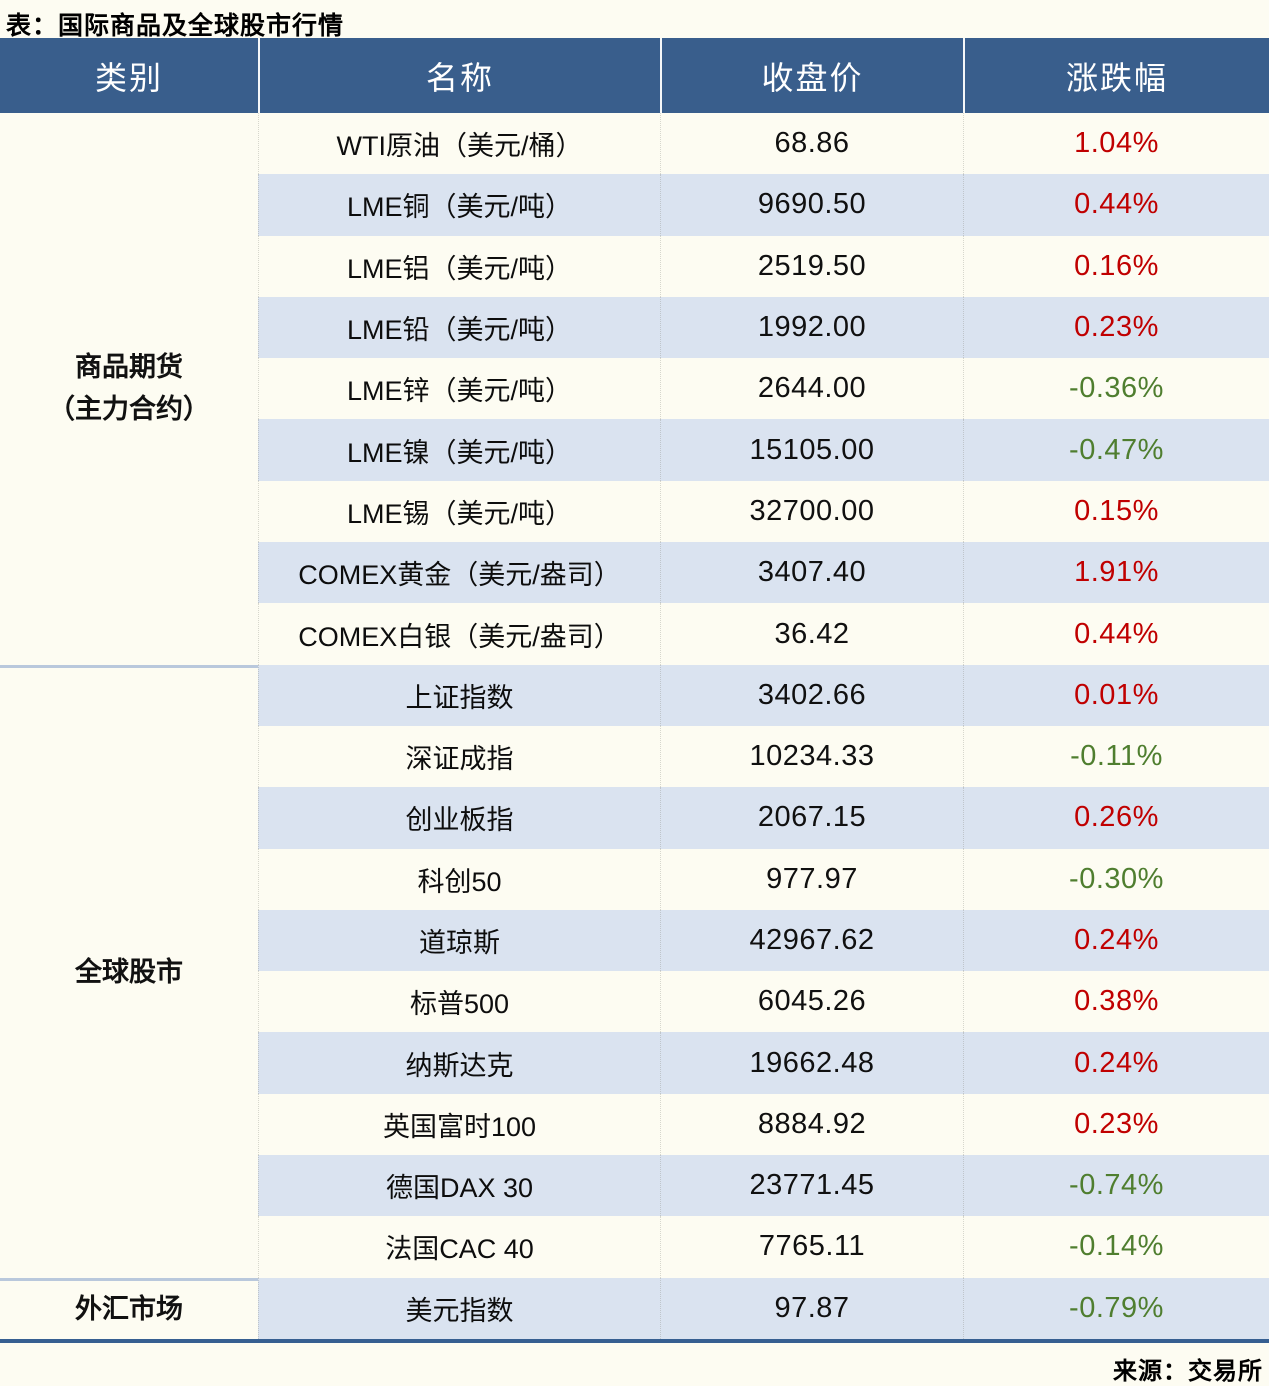  Describe the element at coordinates (459, 1186) in the screenshot. I see `row-name: 德国DAX 30` at that location.